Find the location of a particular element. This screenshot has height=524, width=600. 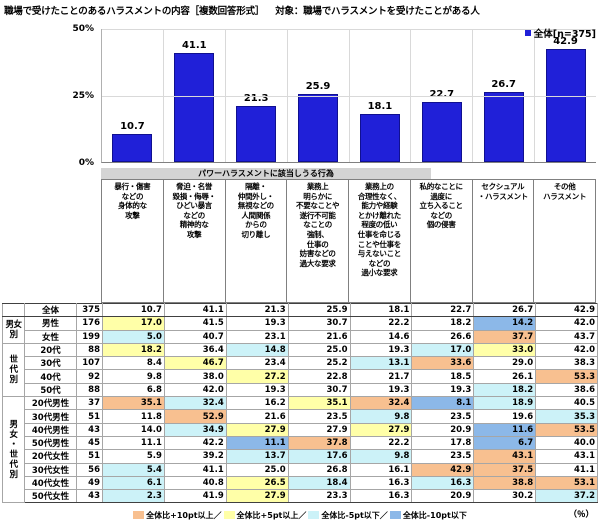

table-row: 女性 199 5.0 40.7 23.1 21.6 14.6 26.6 37.7 43.7 is located at coordinates (300, 336).